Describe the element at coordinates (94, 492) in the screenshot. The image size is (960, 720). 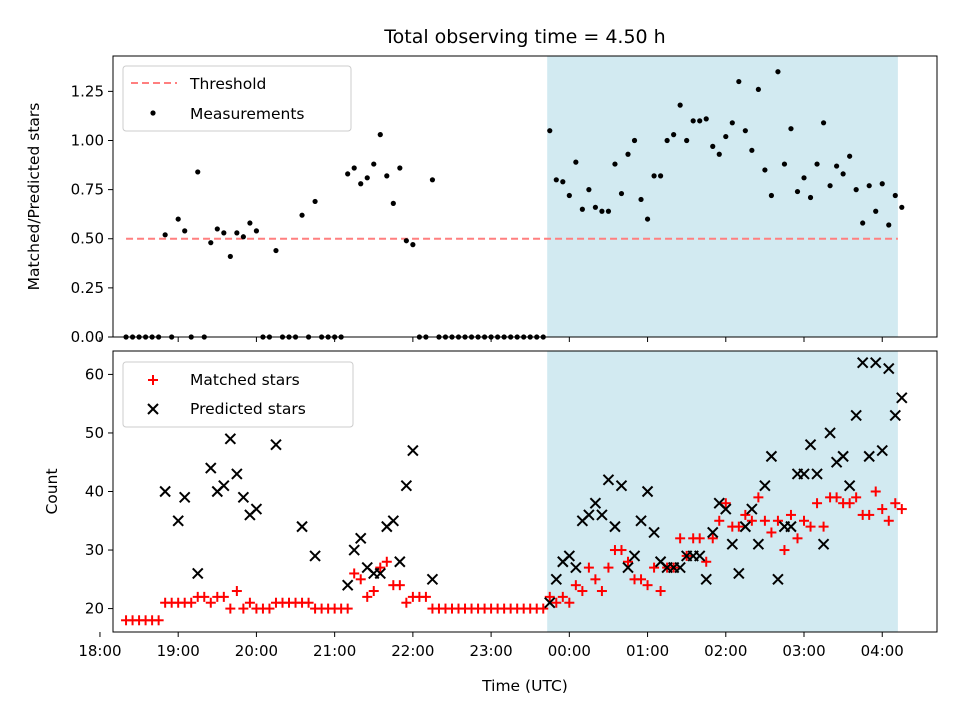
I see `y-tick-label: 40` at that location.